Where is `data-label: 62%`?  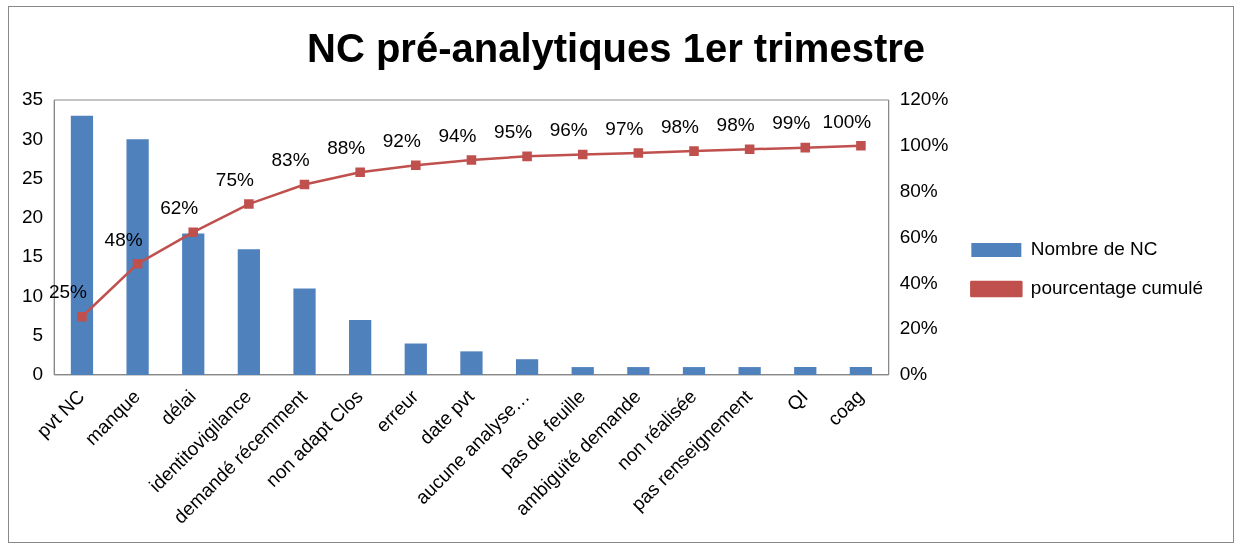
data-label: 62% is located at coordinates (179, 207).